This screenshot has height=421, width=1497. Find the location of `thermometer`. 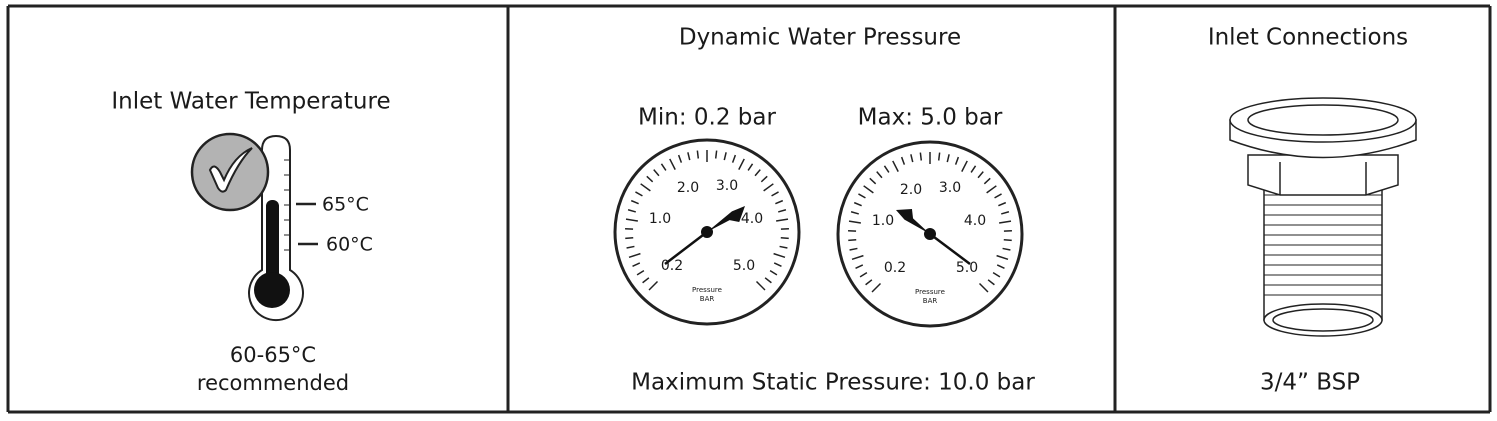

thermometer is located at coordinates (254, 227).